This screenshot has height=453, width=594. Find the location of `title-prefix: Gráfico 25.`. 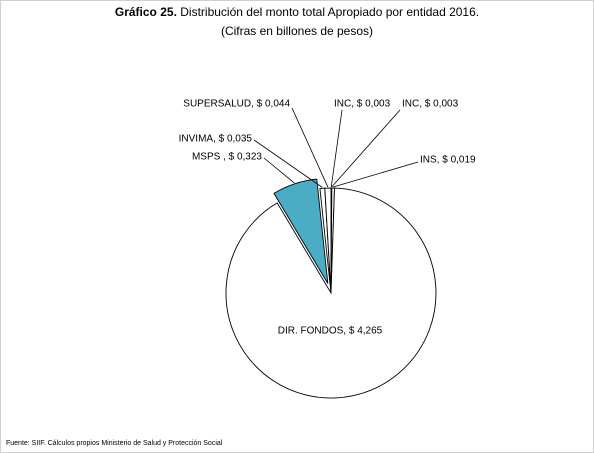

title-prefix: Gráfico 25. is located at coordinates (146, 12).